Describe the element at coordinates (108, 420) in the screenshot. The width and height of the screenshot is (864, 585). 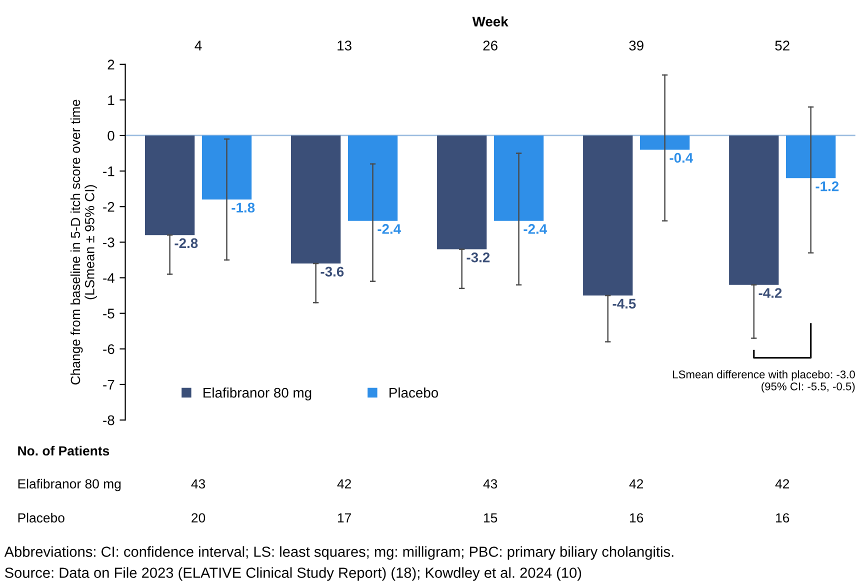
I see `y-tick-label: -8` at that location.